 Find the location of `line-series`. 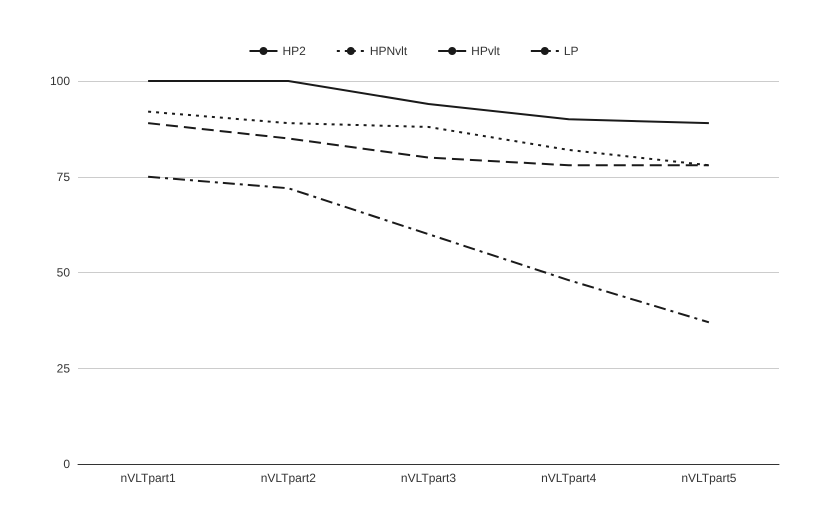

line-series is located at coordinates (428, 102).